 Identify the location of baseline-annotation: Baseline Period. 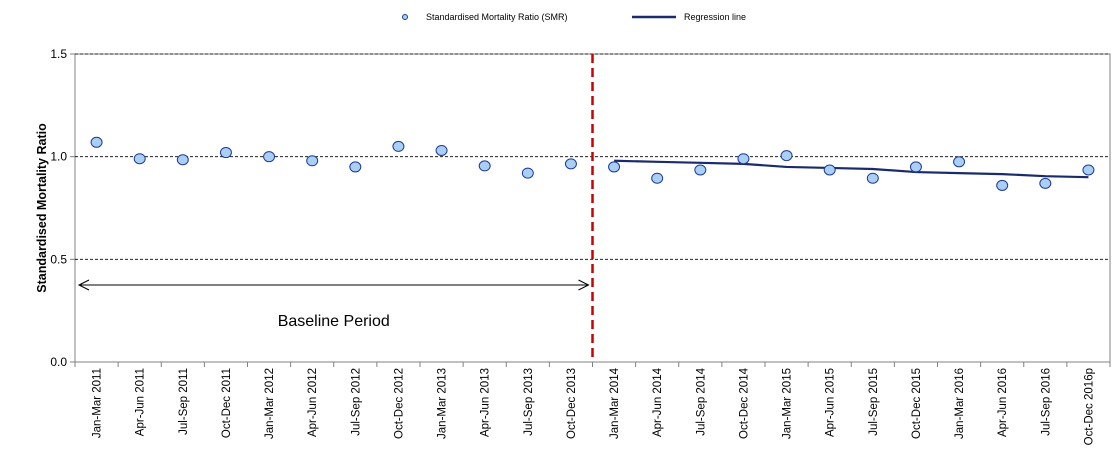
(333, 304).